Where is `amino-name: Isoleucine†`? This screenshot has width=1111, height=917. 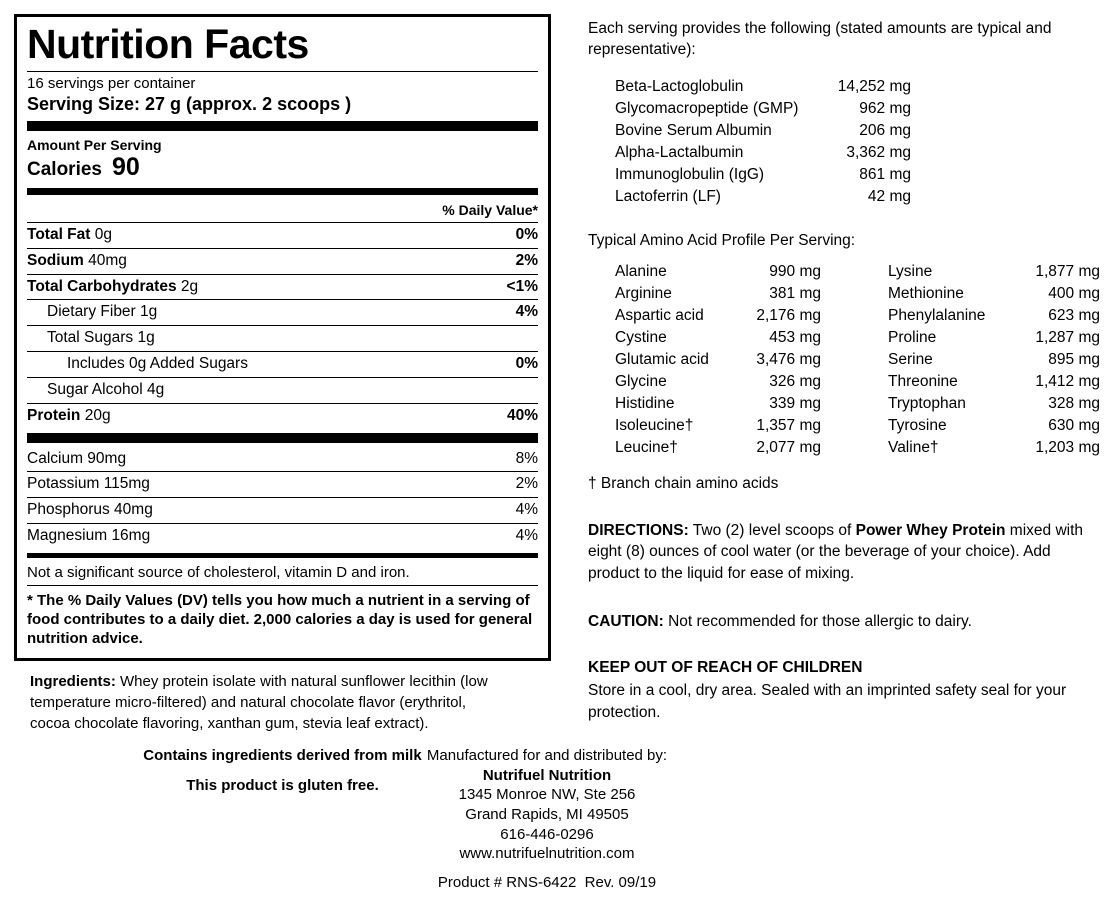
amino-name: Isoleucine† is located at coordinates (654, 425).